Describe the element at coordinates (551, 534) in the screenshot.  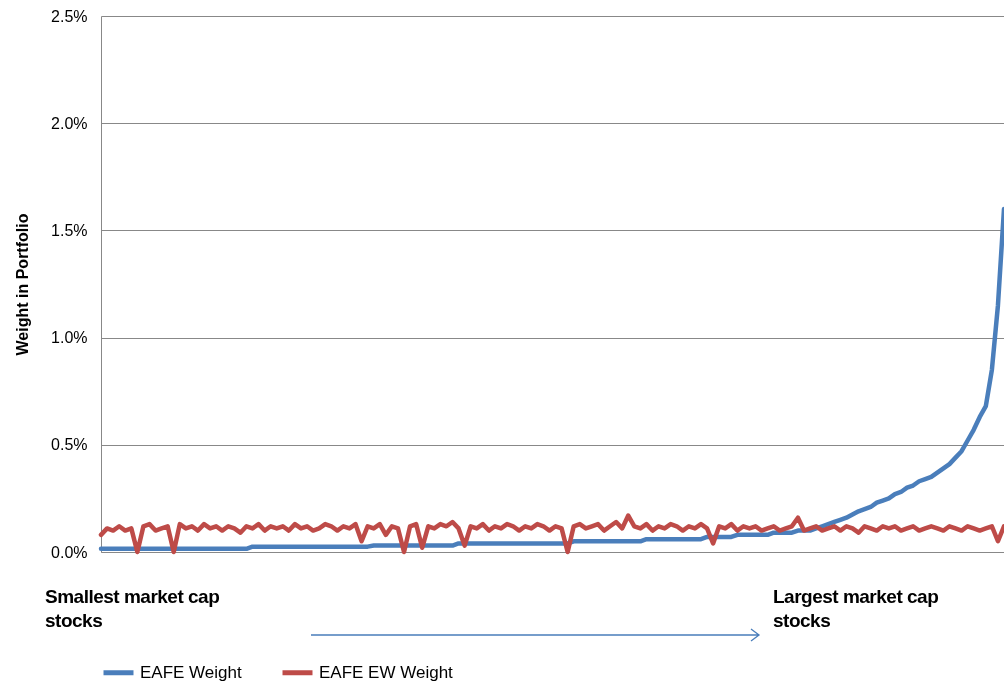
I see `line-series` at that location.